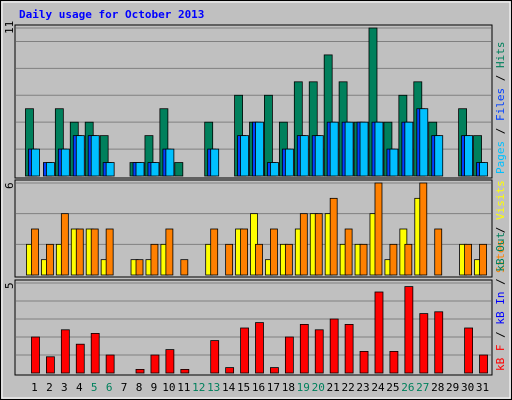 The width and height of the screenshot is (512, 400). Describe the element at coordinates (229, 387) in the screenshot. I see `x-tick-label: 14` at that location.